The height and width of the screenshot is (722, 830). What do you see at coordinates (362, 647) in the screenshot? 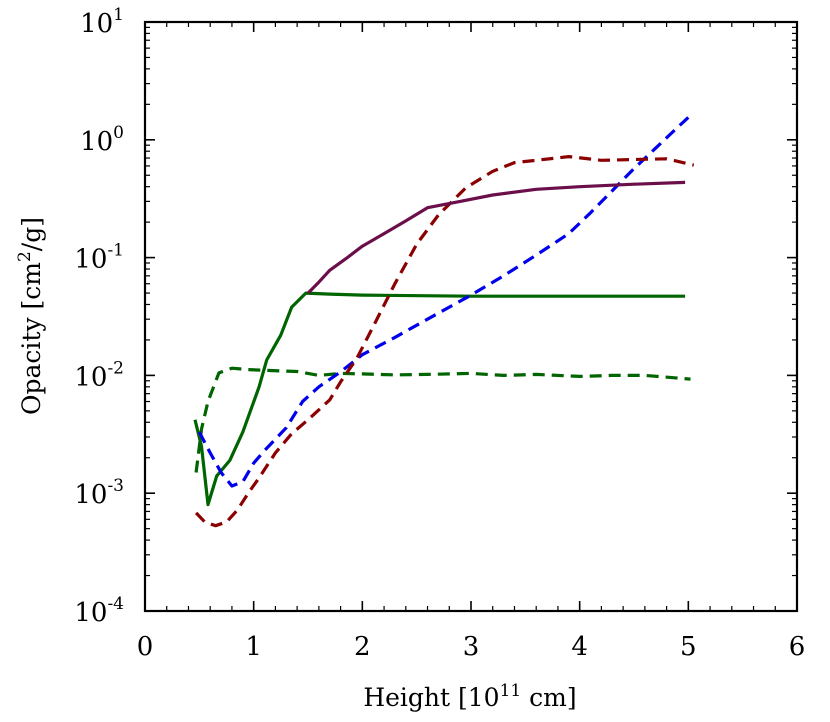
I see `x-tick-label: 2` at bounding box center [362, 647].